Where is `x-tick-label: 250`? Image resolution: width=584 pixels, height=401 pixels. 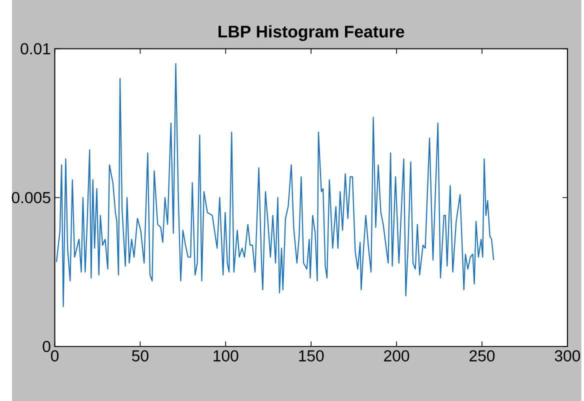 x-tick-label: 250 is located at coordinates (482, 356).